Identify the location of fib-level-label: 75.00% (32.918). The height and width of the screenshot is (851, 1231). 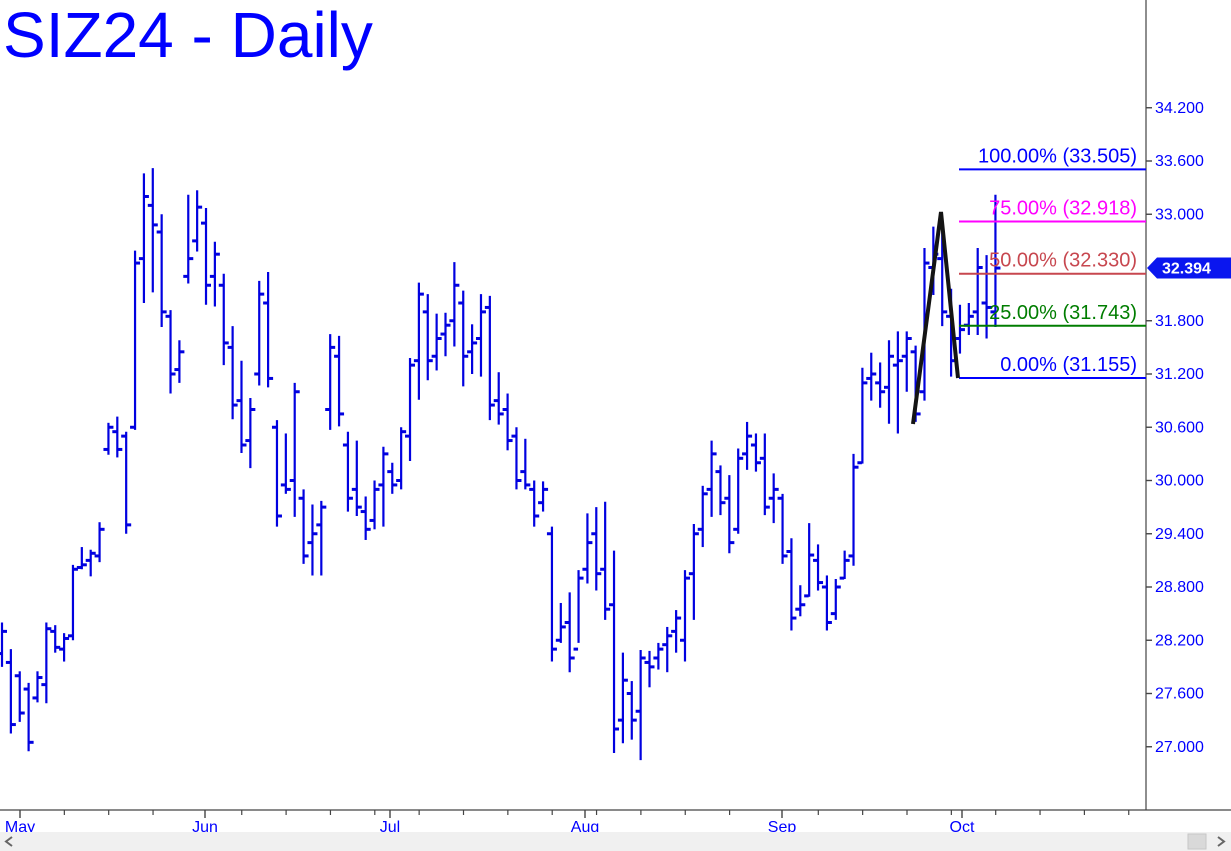
(1063, 209).